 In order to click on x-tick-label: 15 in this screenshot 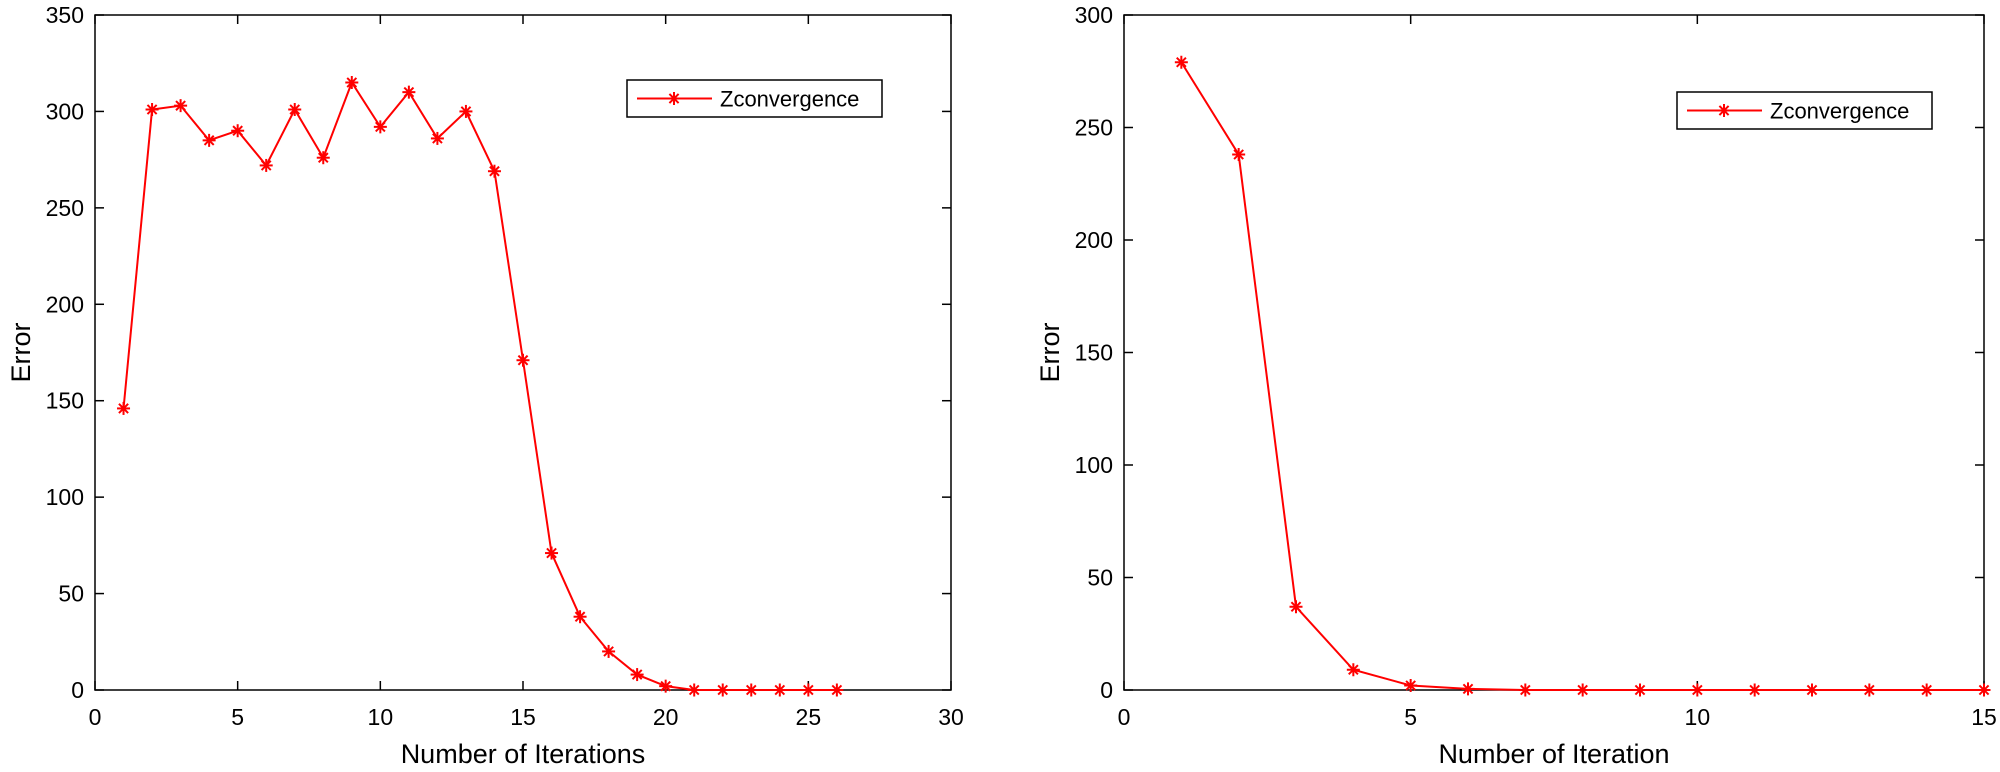, I will do `click(1984, 717)`.